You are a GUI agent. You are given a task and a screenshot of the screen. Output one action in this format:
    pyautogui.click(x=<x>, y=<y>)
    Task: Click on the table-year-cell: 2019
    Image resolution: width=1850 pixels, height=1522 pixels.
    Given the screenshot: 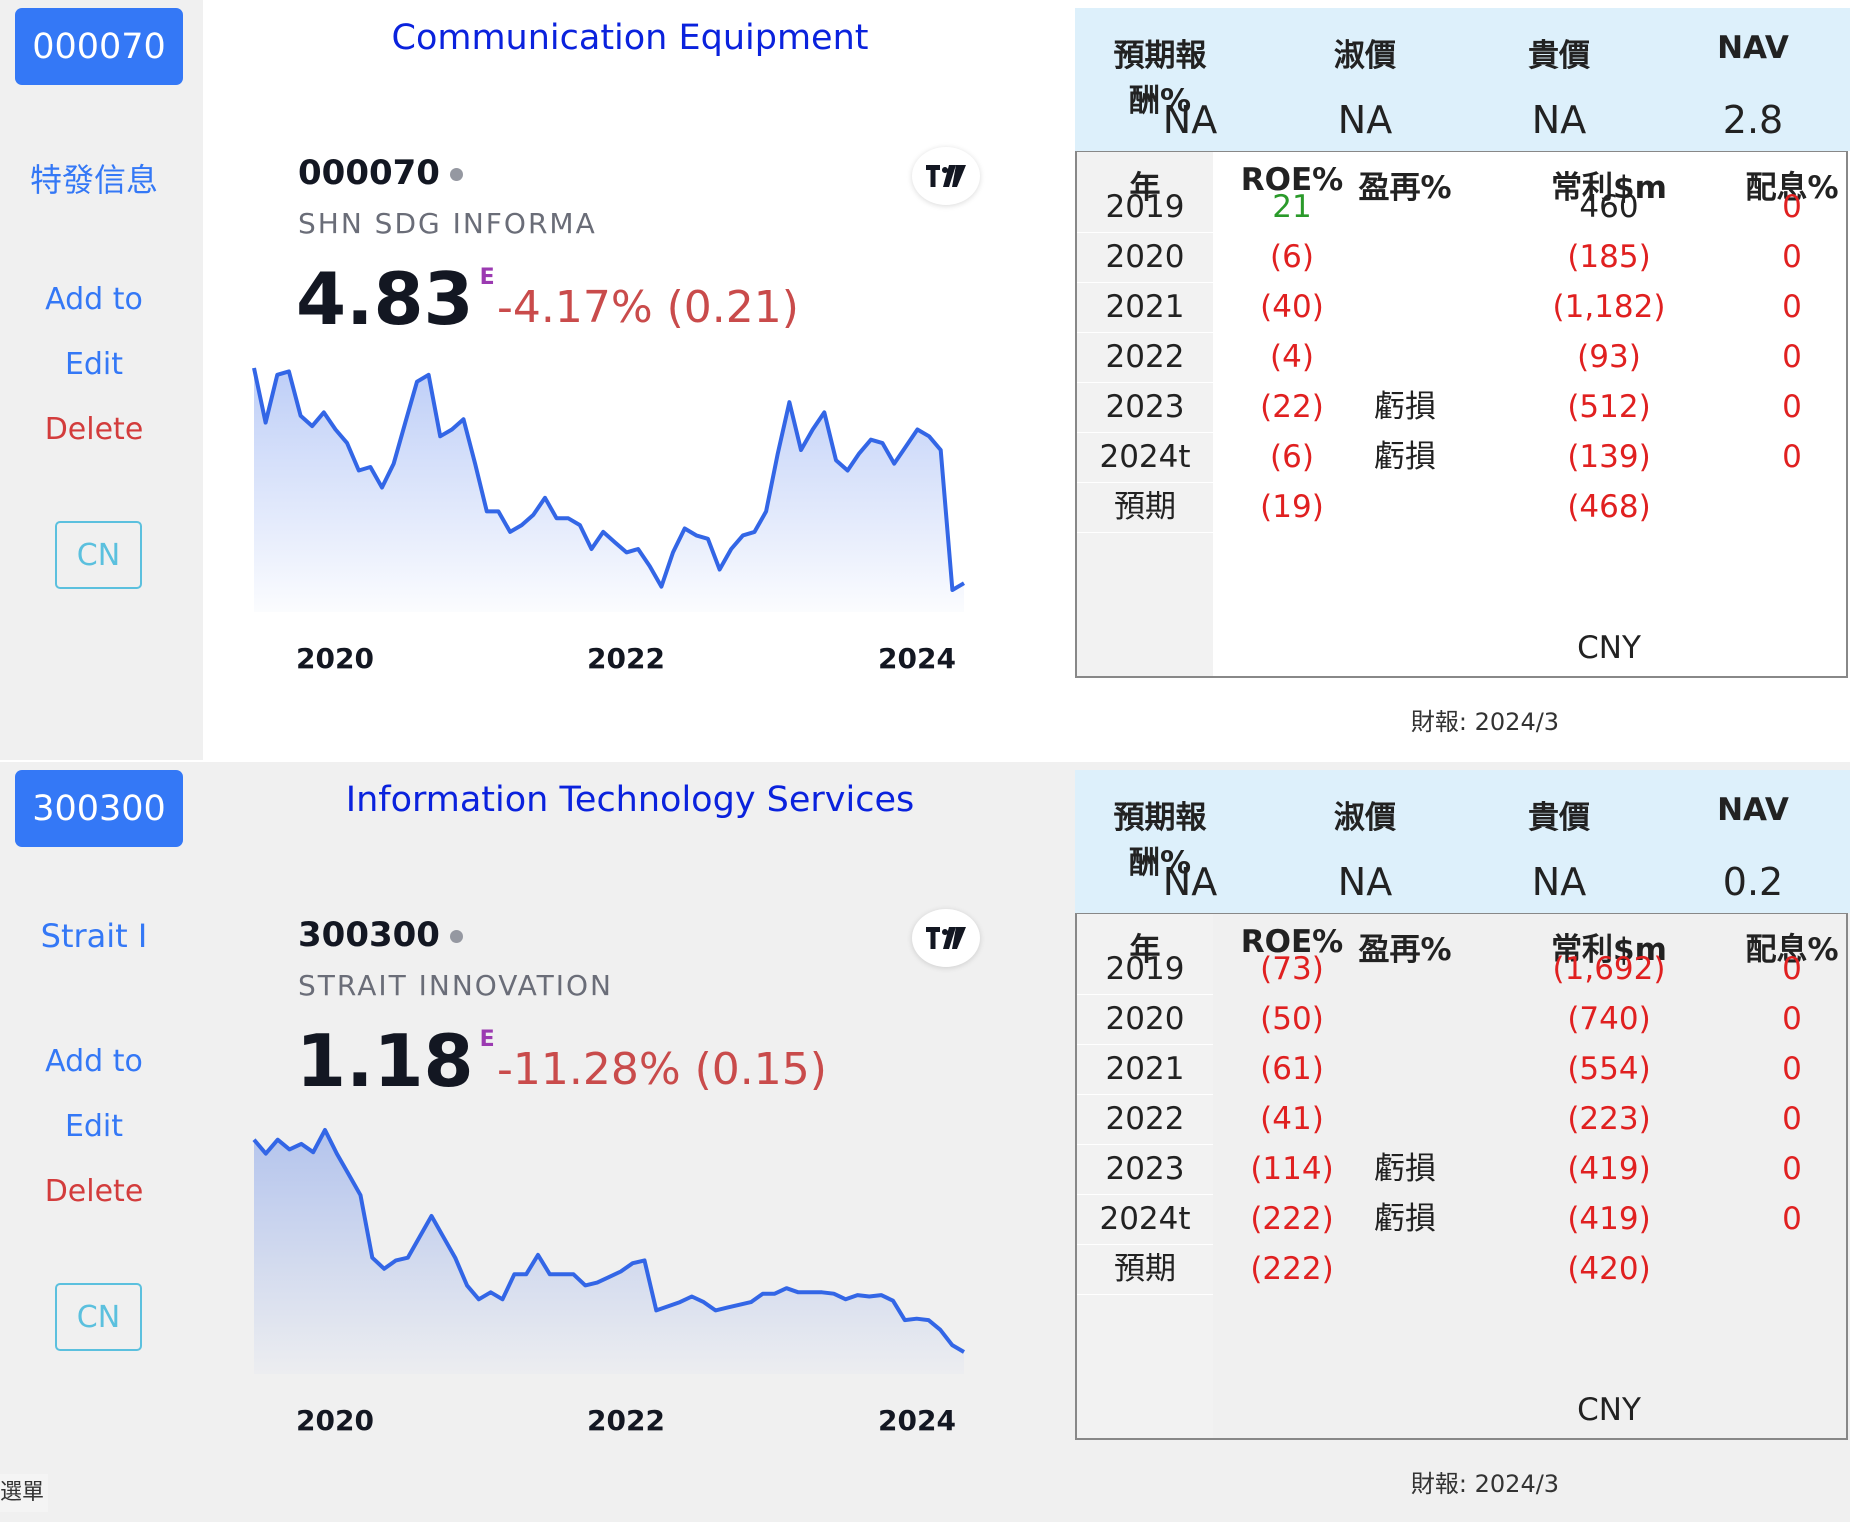 What is the action you would take?
    pyautogui.click(x=1145, y=969)
    